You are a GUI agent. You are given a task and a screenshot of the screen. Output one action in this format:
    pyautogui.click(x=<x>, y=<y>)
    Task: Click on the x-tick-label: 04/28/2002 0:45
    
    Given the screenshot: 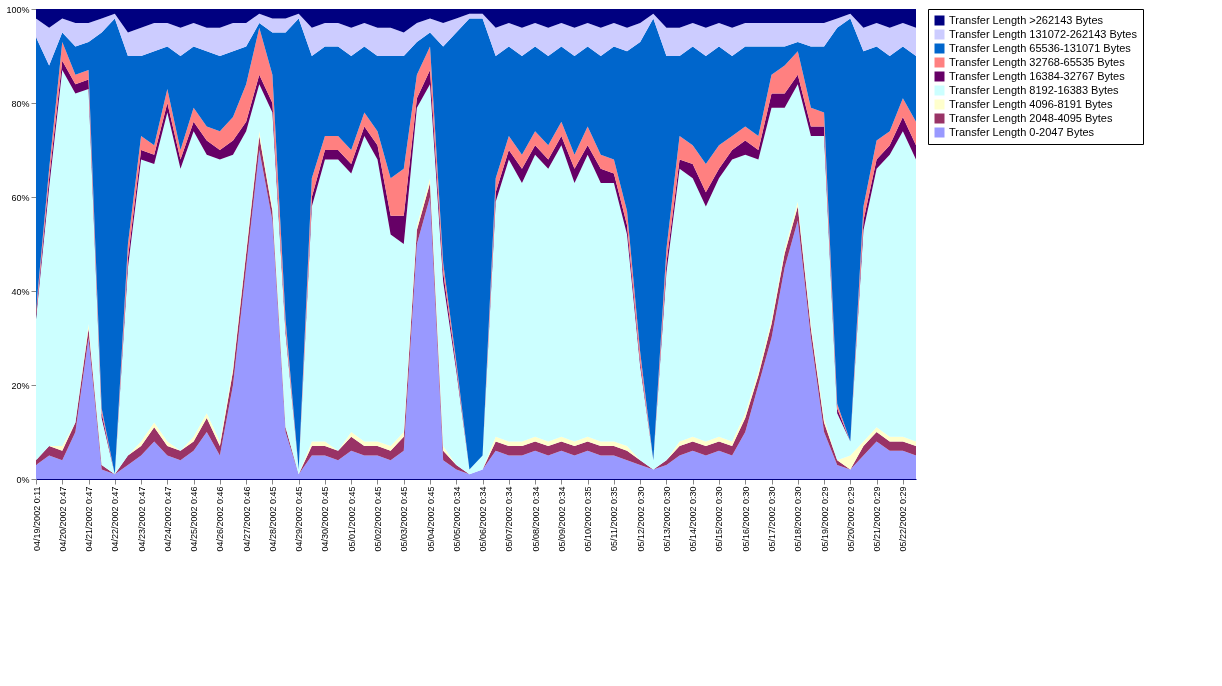 What is the action you would take?
    pyautogui.click(x=272, y=519)
    